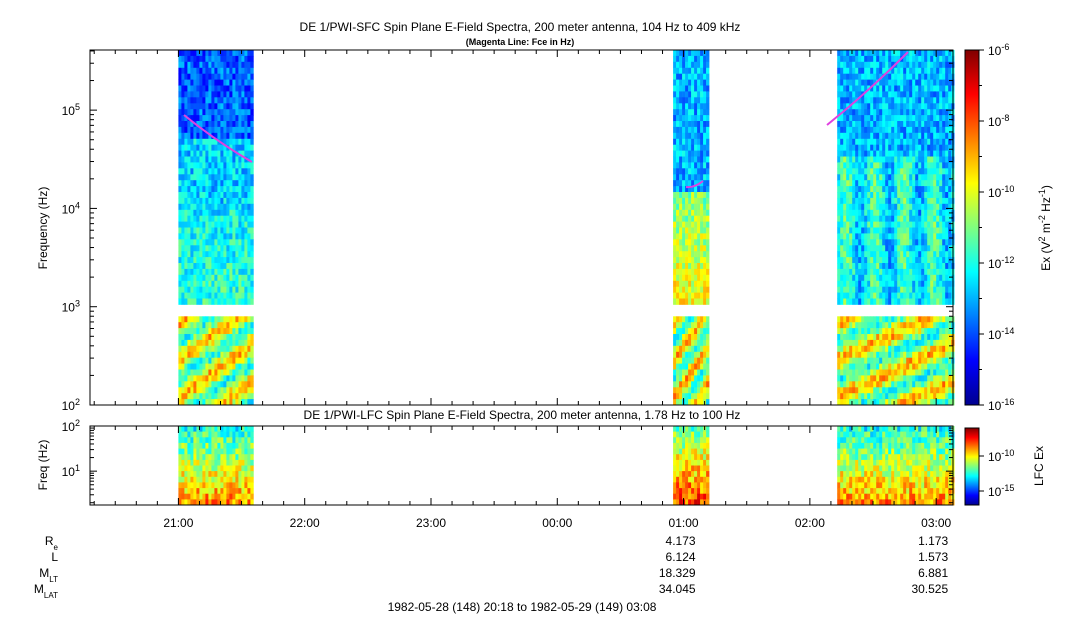  I want to click on ephemeris-value: 6.881, so click(933, 573).